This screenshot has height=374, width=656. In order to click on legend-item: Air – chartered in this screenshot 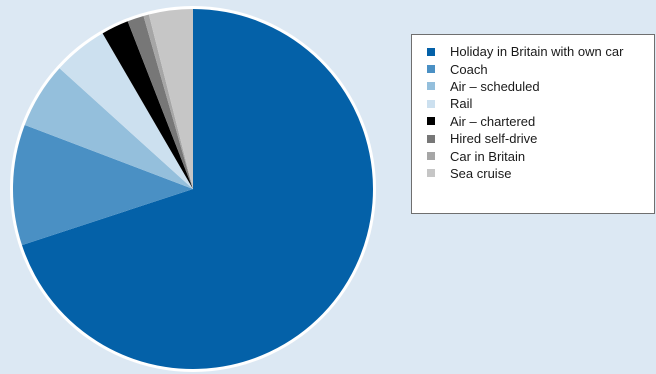, I will do `click(540, 121)`.